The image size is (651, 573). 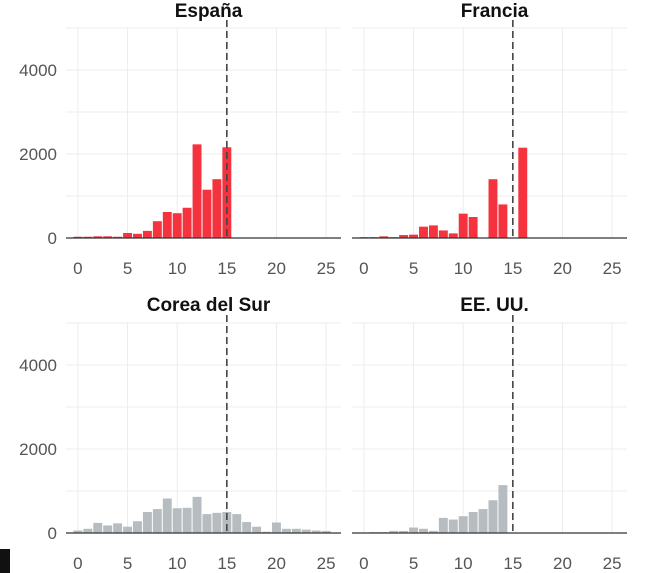 What do you see at coordinates (494, 305) in the screenshot?
I see `panel-title: EE. UU.` at bounding box center [494, 305].